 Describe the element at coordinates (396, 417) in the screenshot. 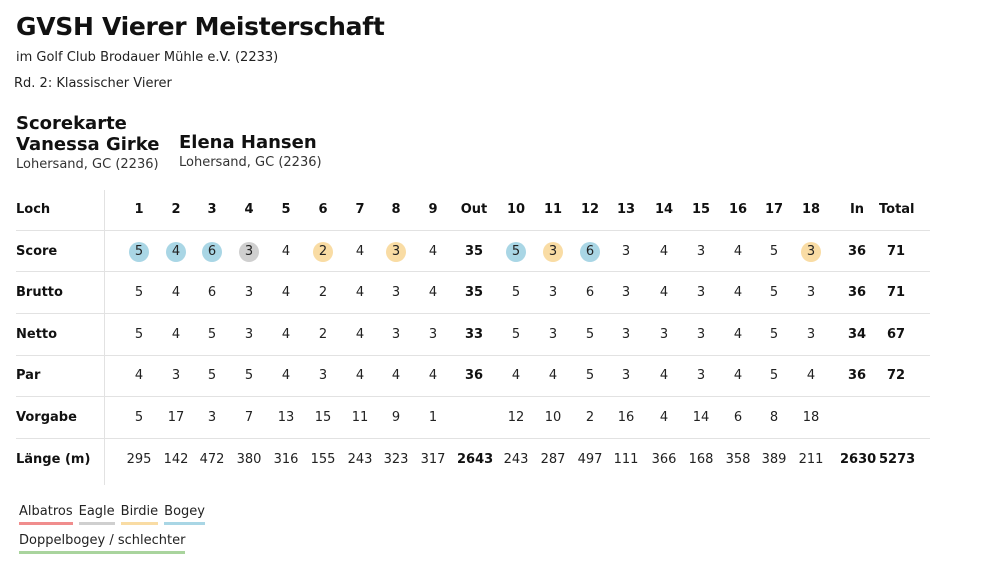

I see `vorgabe-cell: 9` at that location.